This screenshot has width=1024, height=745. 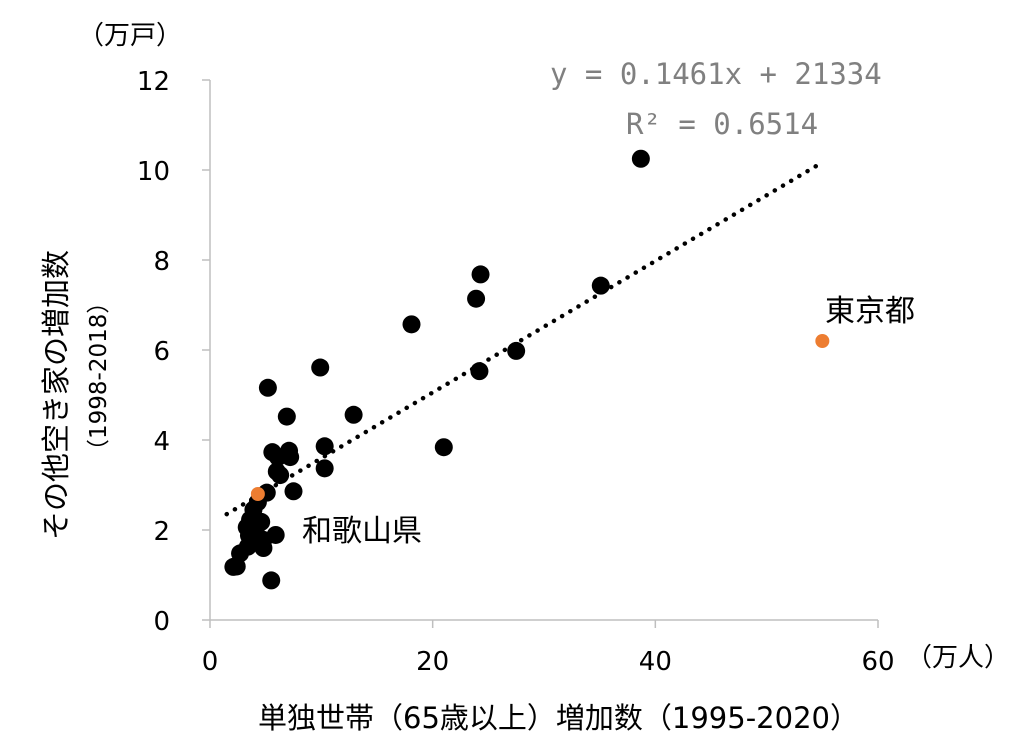 I want to click on x-unit-label: （万人）, so click(x=958, y=658).